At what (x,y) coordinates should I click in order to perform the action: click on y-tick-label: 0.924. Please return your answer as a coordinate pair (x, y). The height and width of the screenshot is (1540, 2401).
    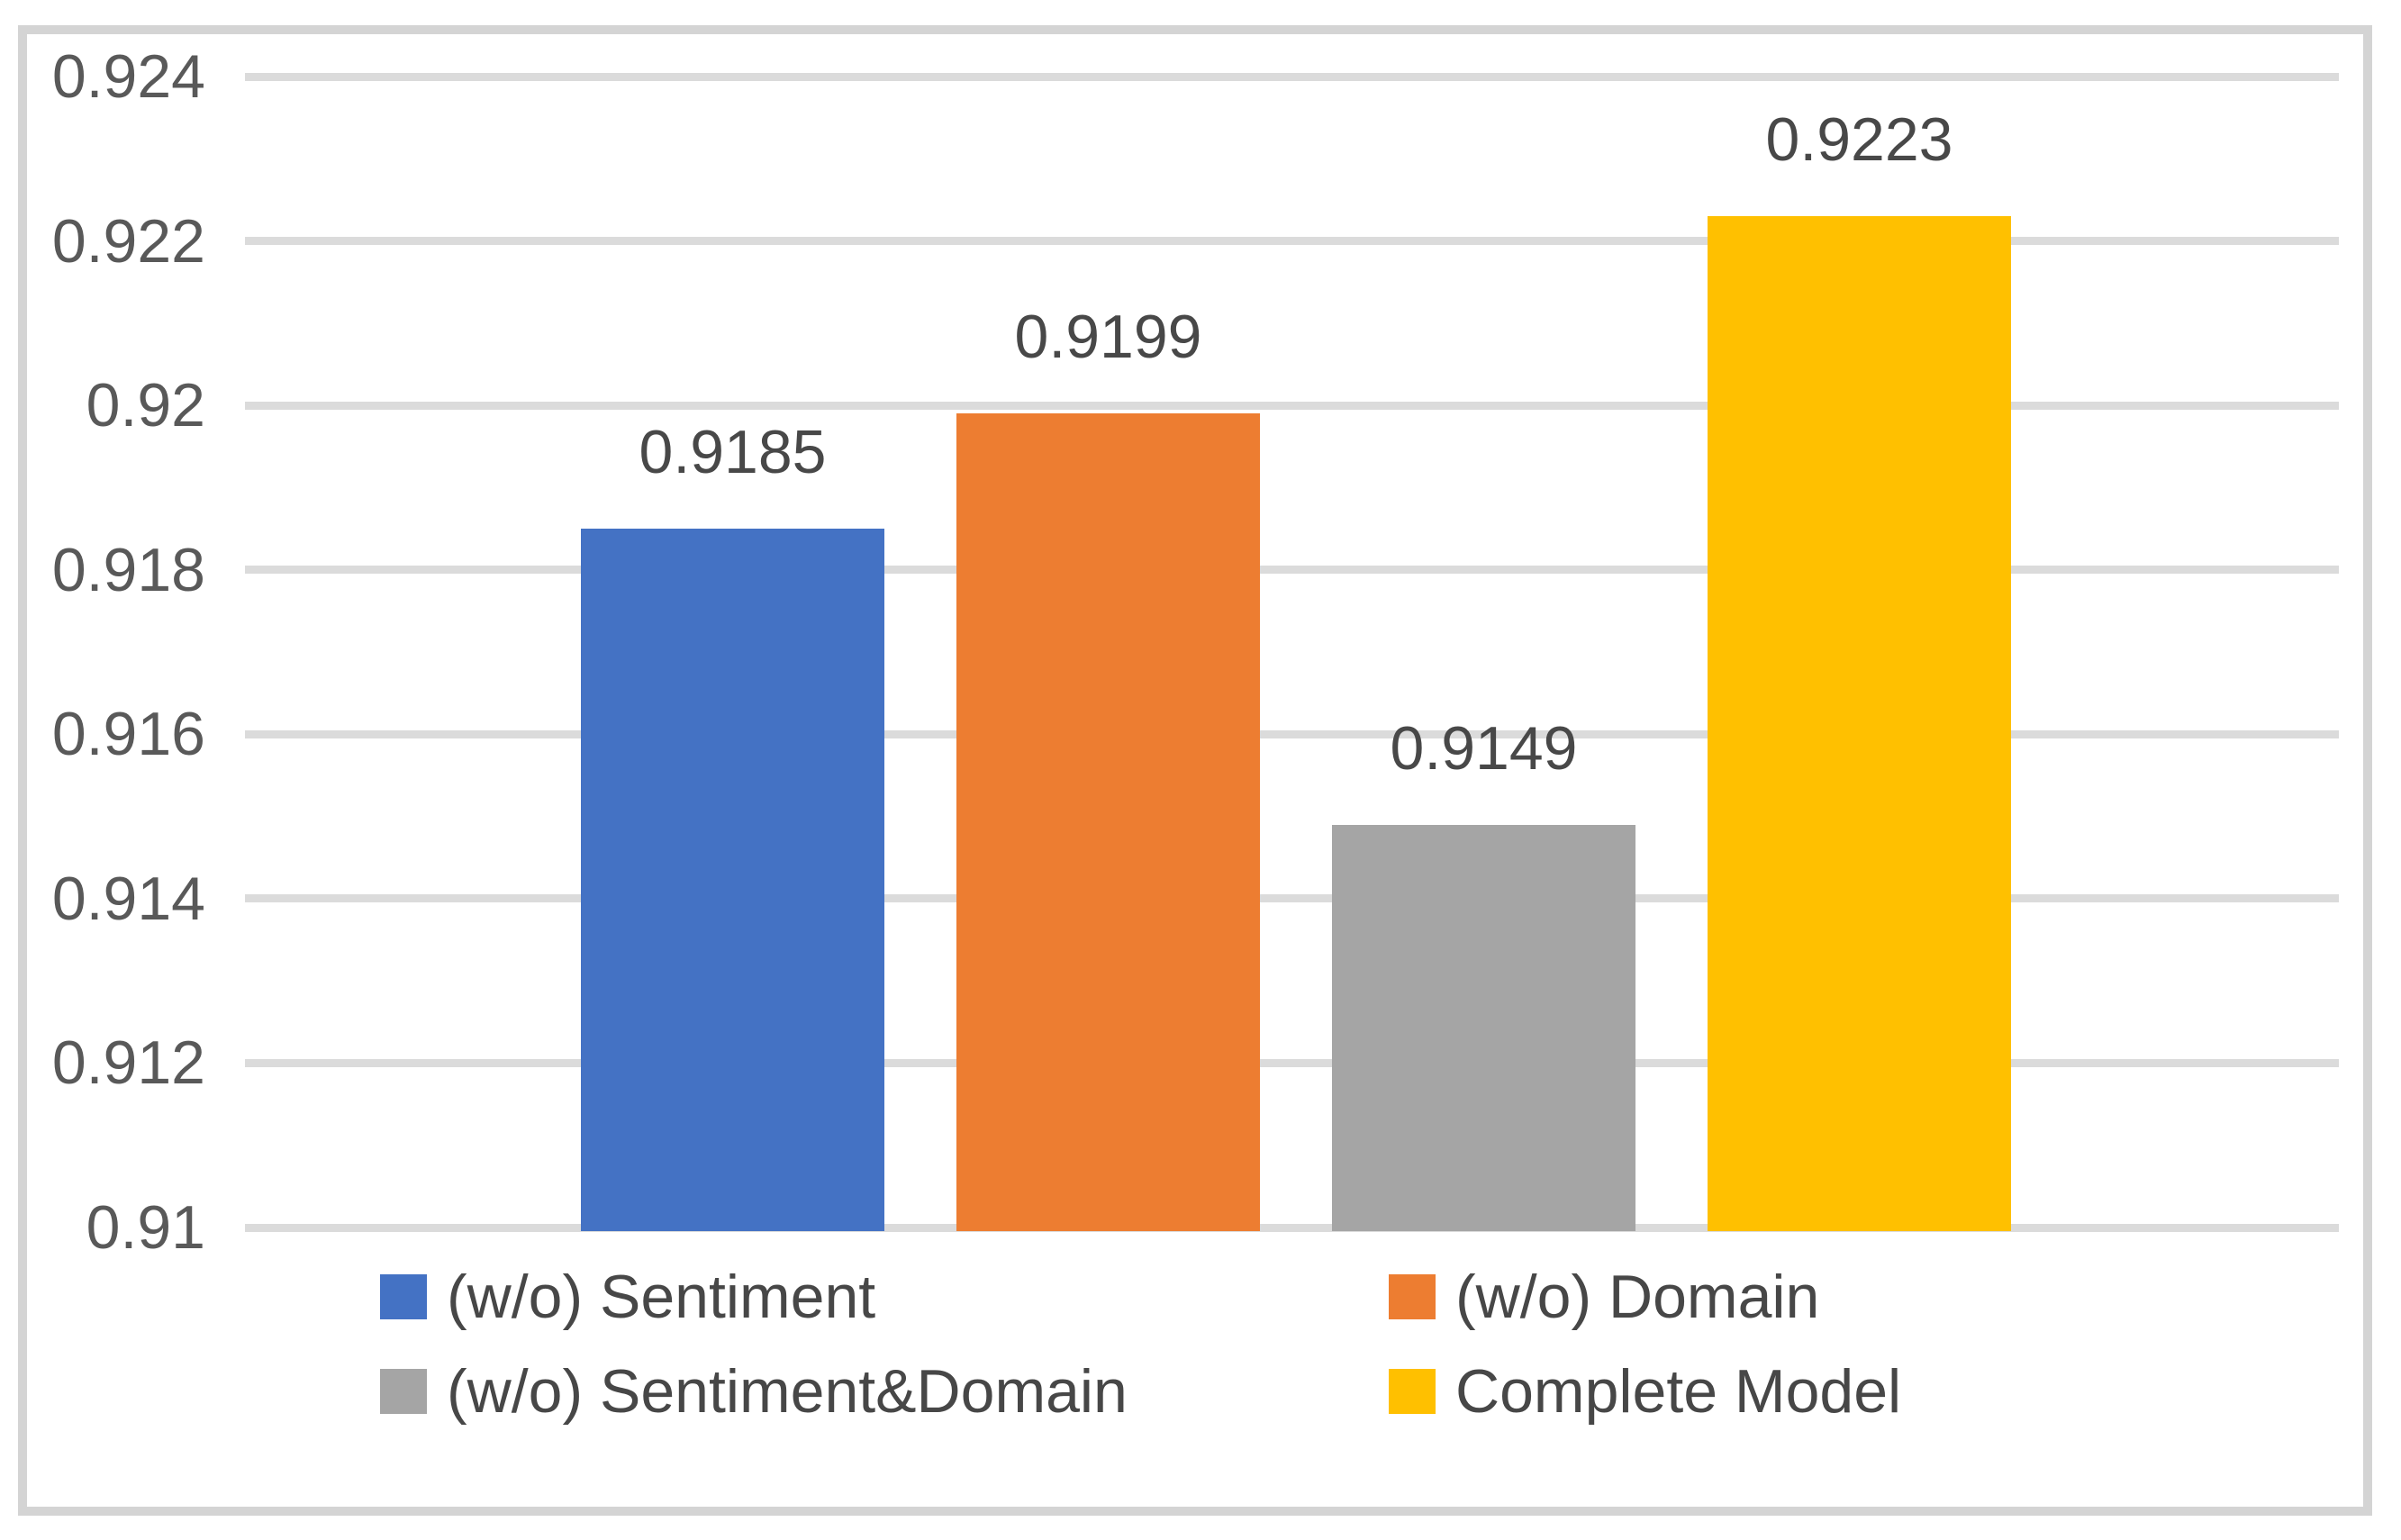
    Looking at the image, I should click on (128, 76).